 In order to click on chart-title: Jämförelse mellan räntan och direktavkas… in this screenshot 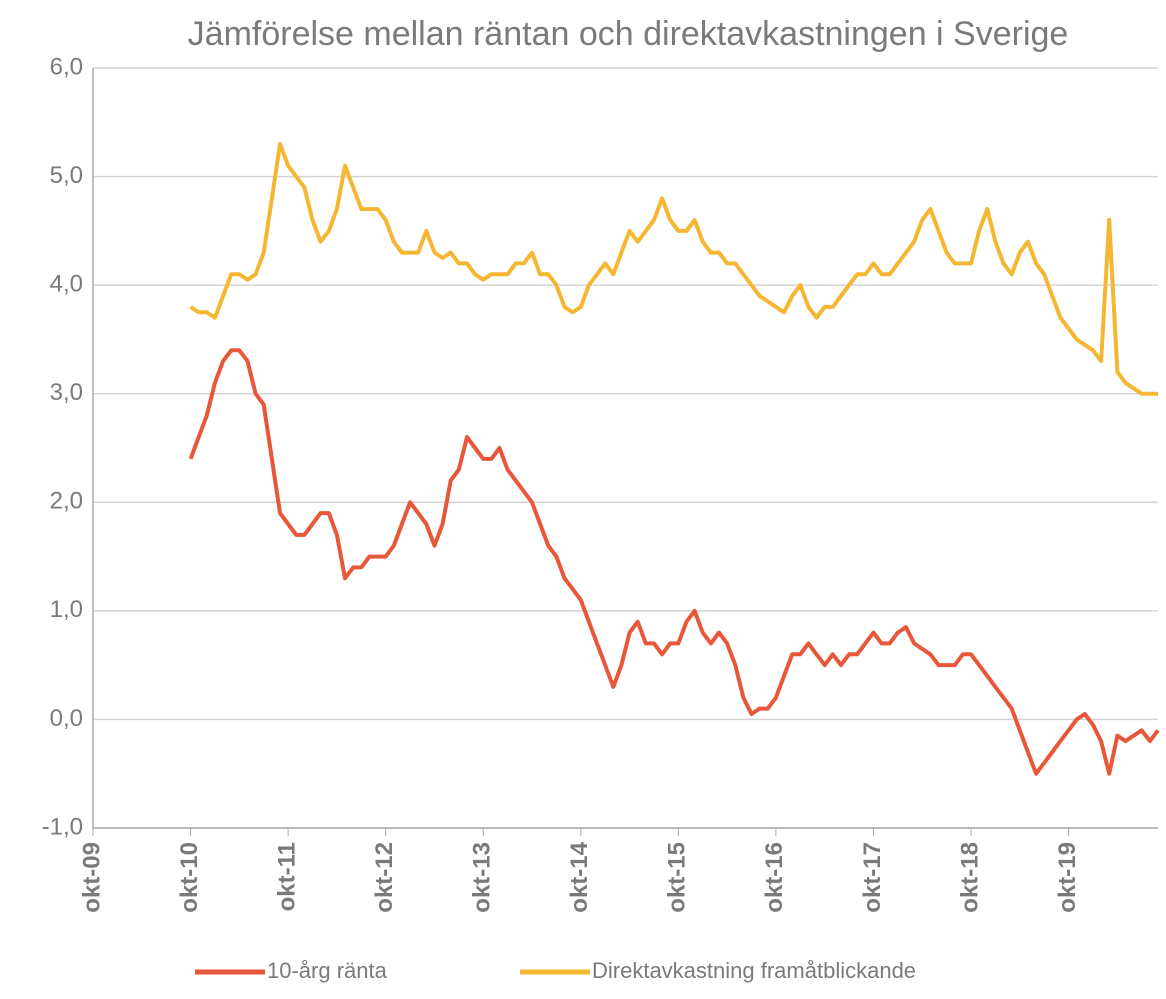, I will do `click(628, 34)`.